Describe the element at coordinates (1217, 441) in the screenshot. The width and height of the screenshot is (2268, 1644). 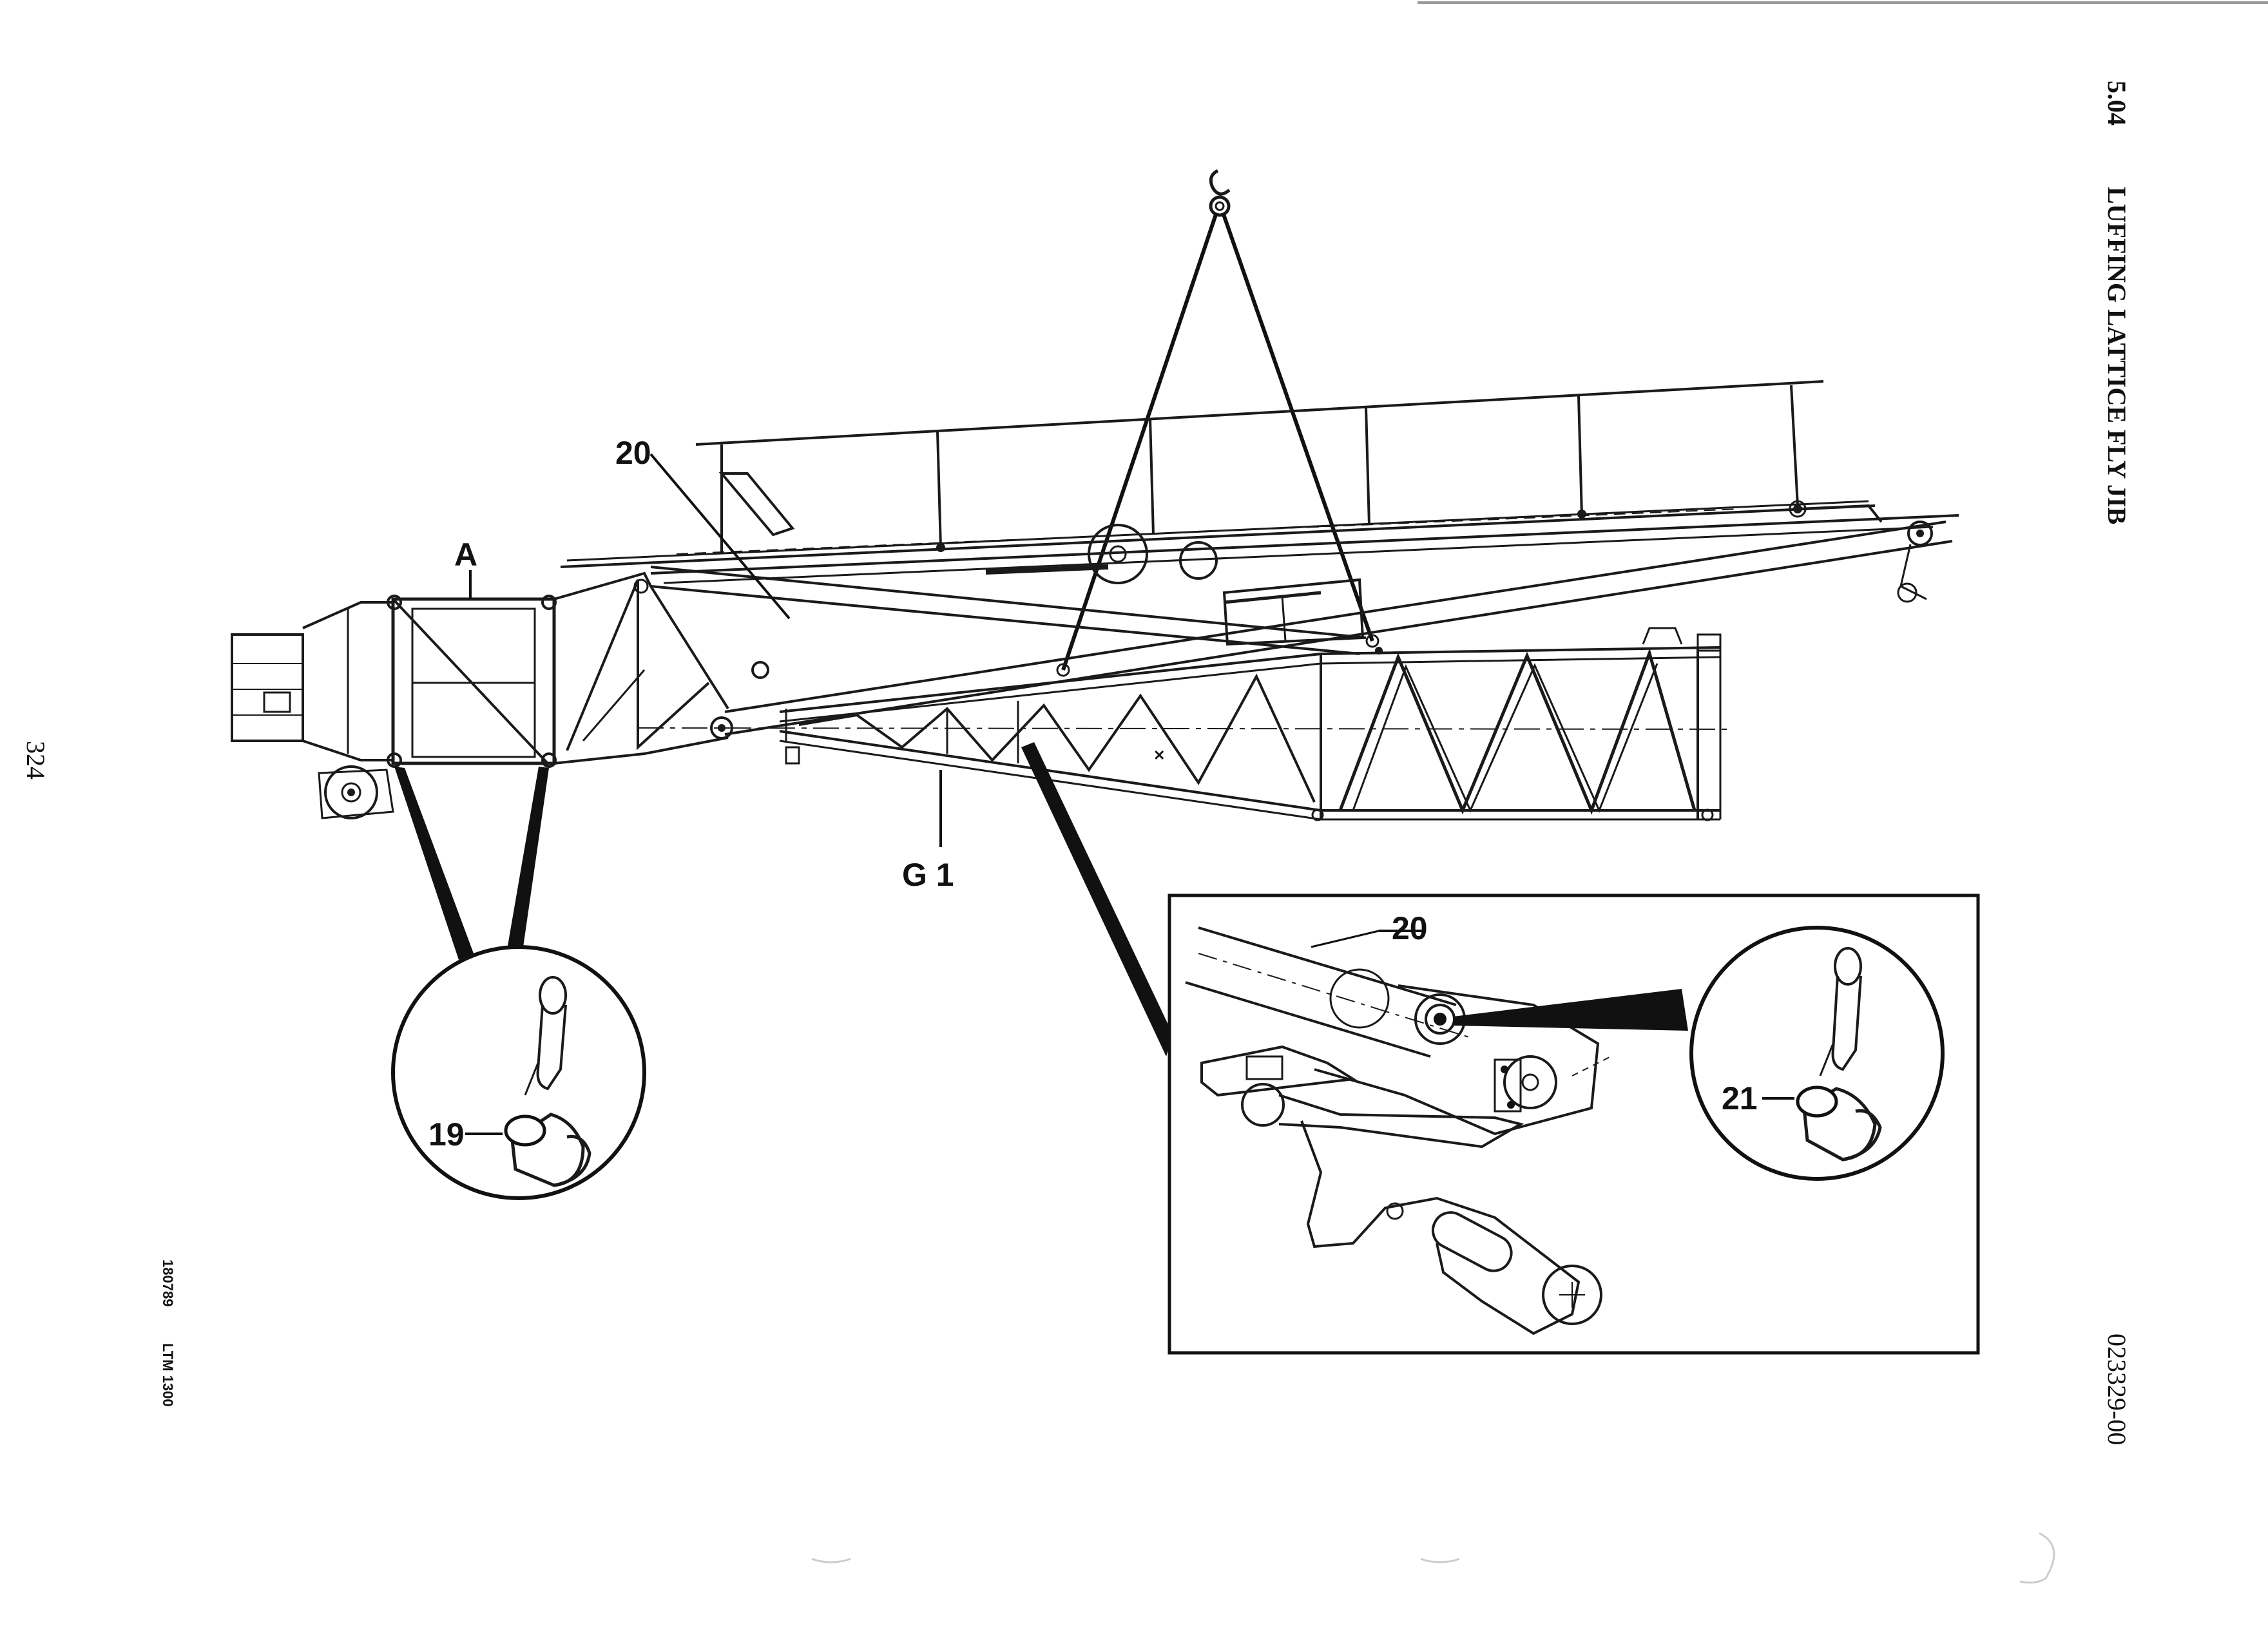
I see `lifting-slings` at that location.